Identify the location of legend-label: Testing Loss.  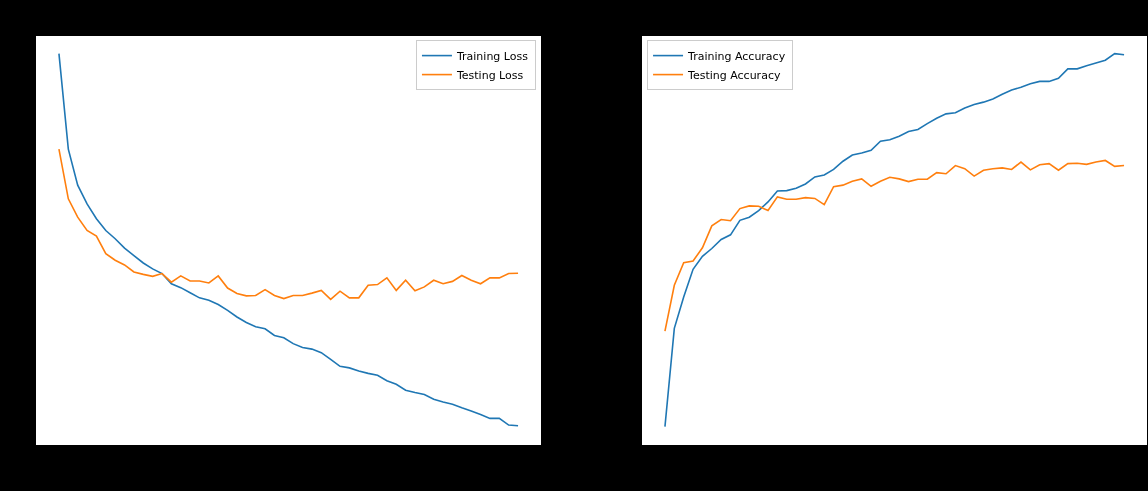
(489, 75).